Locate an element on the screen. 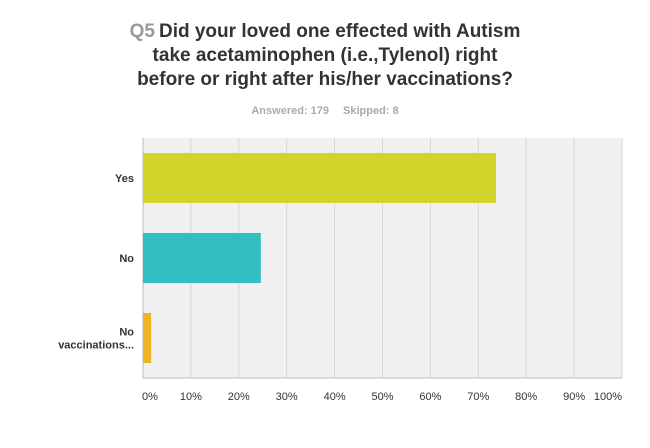 Image resolution: width=650 pixels, height=448 pixels. tick-label: 0% is located at coordinates (150, 397).